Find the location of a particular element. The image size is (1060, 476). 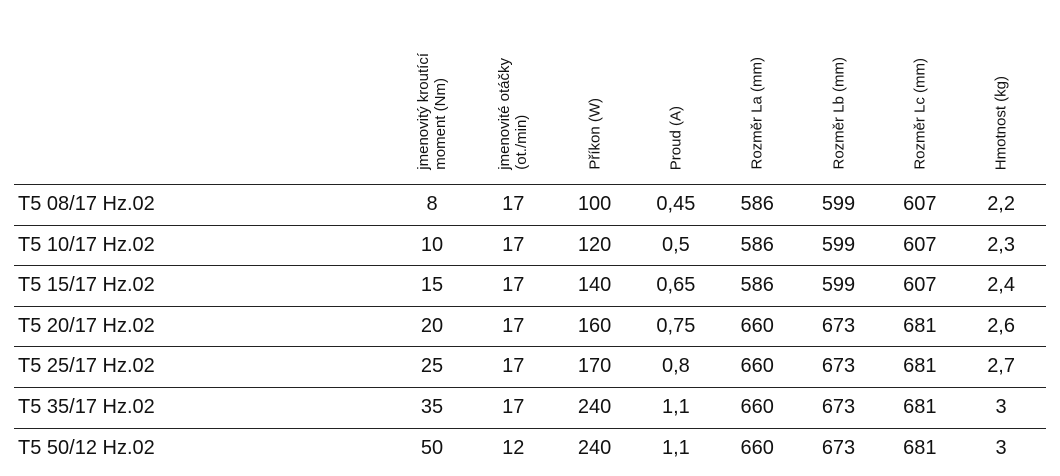

model-name: T5 08/17 Hz.02 is located at coordinates (86, 204).